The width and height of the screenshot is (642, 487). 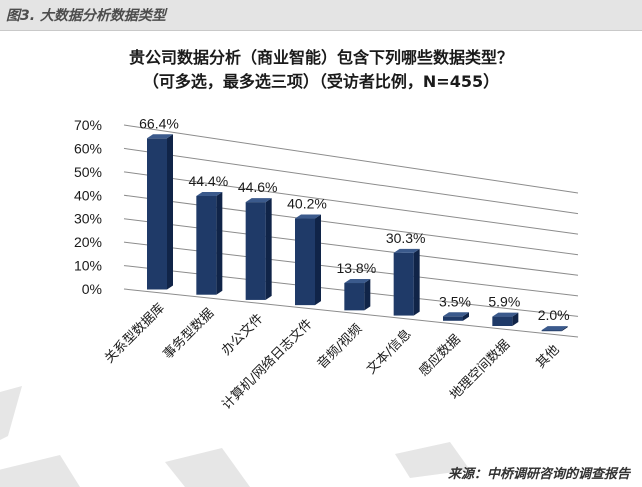 What do you see at coordinates (242, 334) in the screenshot?
I see `x-tick-label: 办公文件` at bounding box center [242, 334].